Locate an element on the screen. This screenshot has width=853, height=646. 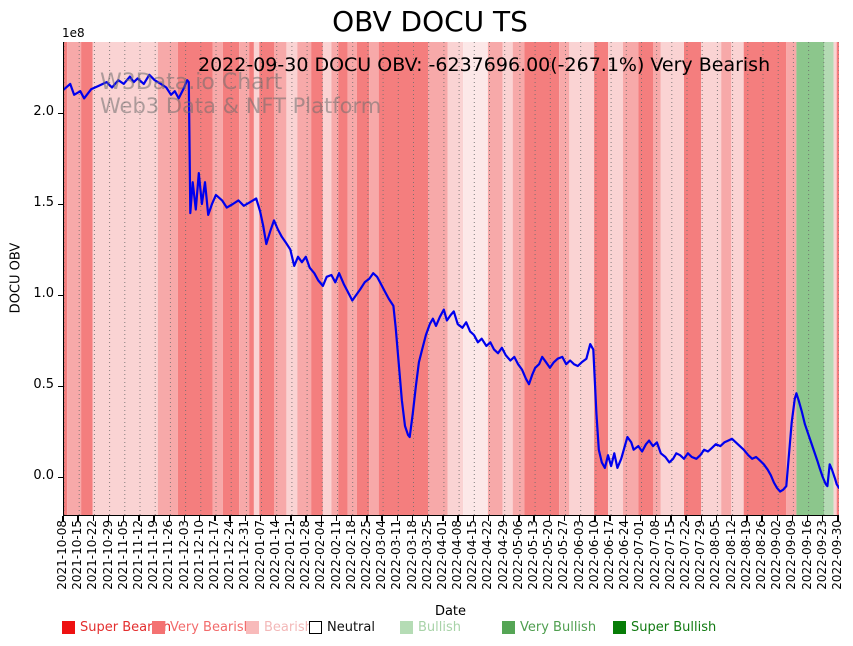
y-tick-label: 0.5 is located at coordinates (43, 384).